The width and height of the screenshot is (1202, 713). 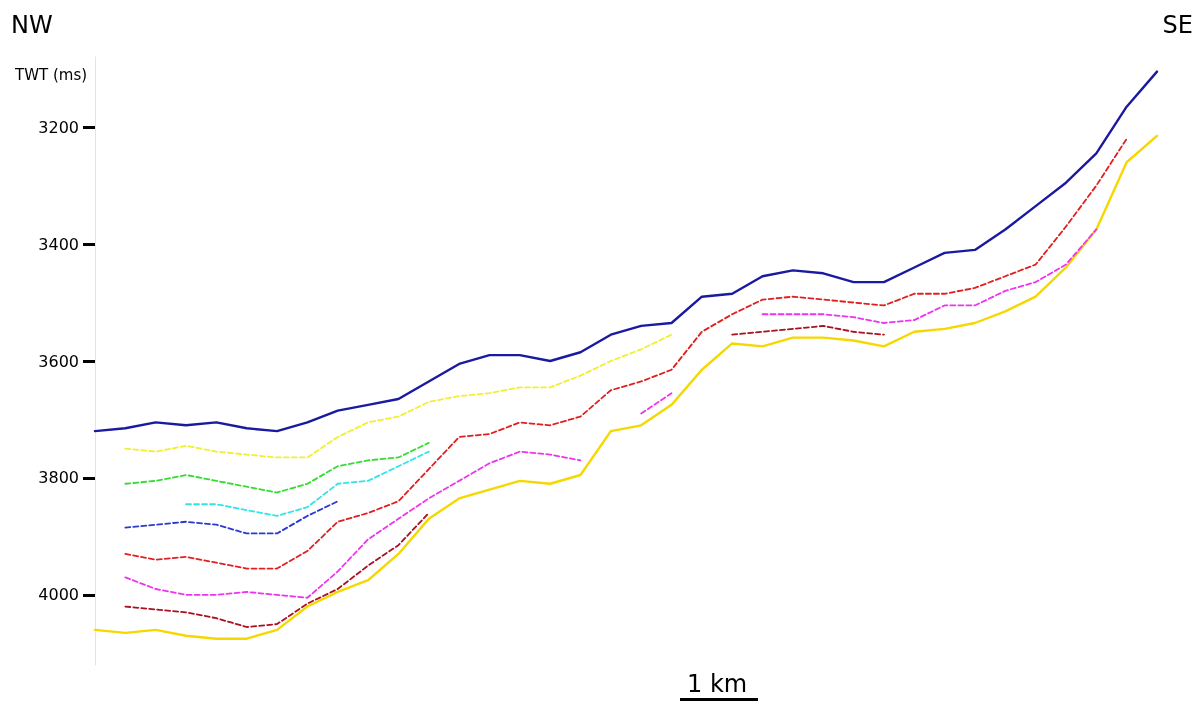 I want to click on y-axis-title: TWT (ms), so click(x=51, y=74).